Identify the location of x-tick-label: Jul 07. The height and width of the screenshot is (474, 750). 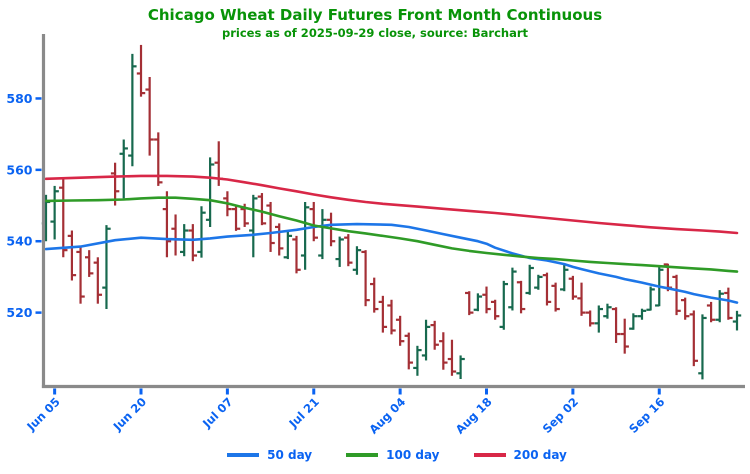
(217, 413).